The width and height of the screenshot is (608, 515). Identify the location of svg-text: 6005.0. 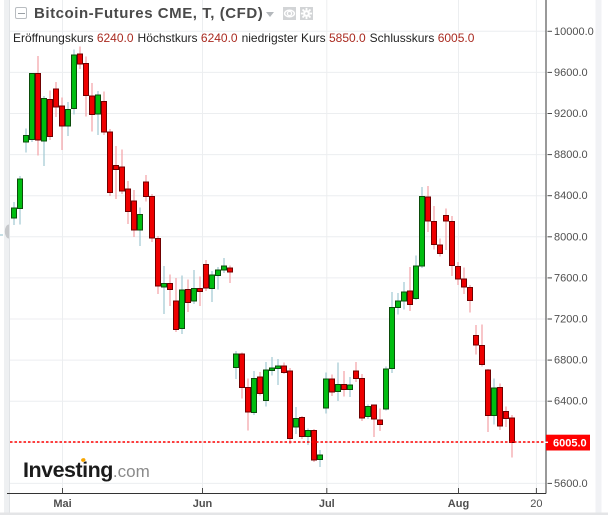
(570, 443).